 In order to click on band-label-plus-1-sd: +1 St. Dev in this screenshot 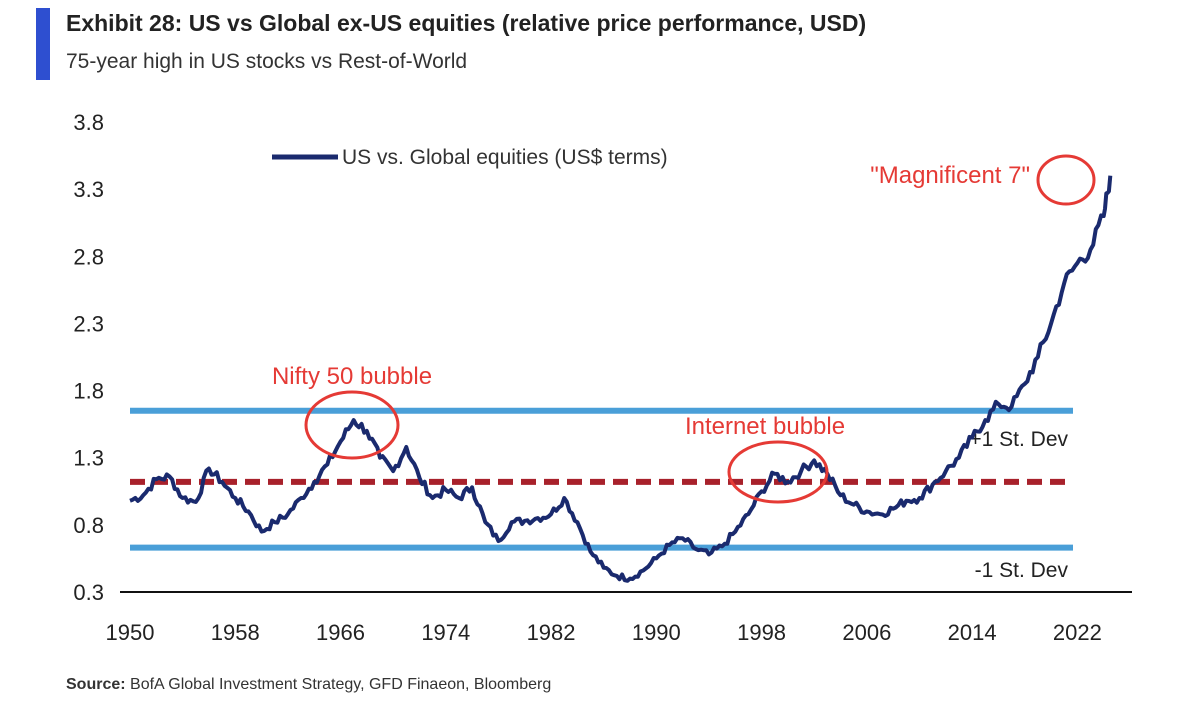, I will do `click(1018, 439)`.